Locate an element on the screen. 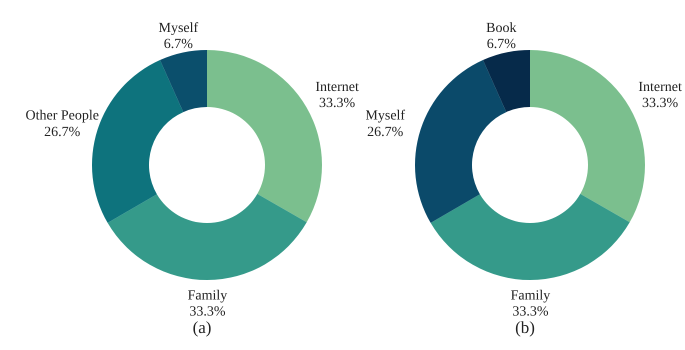  slice-label: Other People is located at coordinates (62, 116).